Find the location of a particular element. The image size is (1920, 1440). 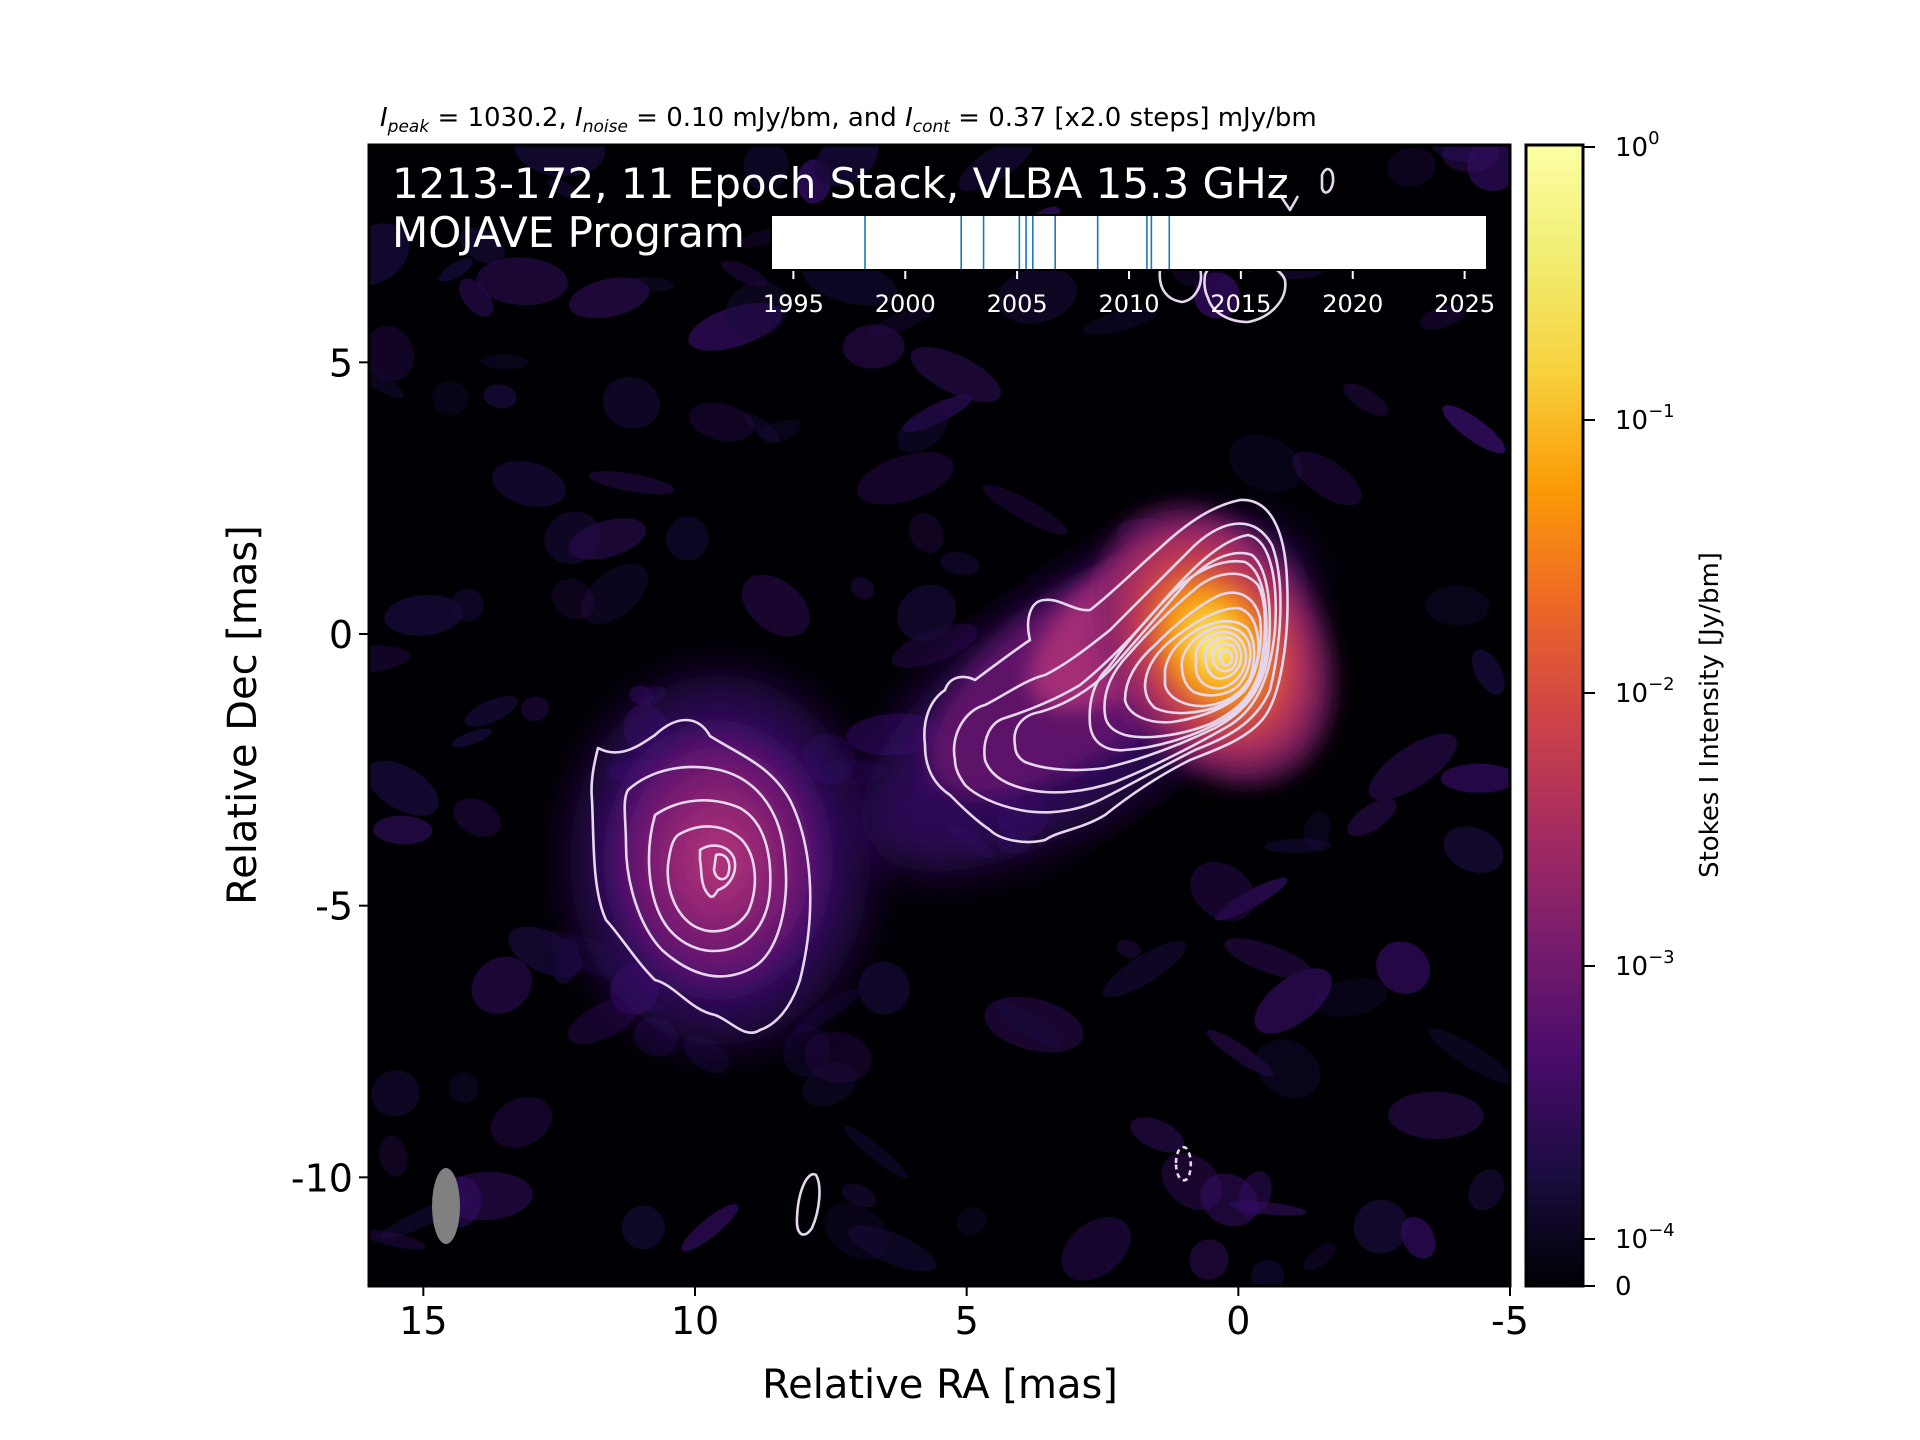

beam-ellipse is located at coordinates (446, 1206).